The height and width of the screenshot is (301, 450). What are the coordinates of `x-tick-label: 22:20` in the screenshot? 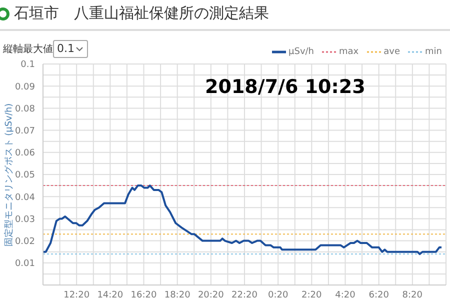 It's located at (245, 295).